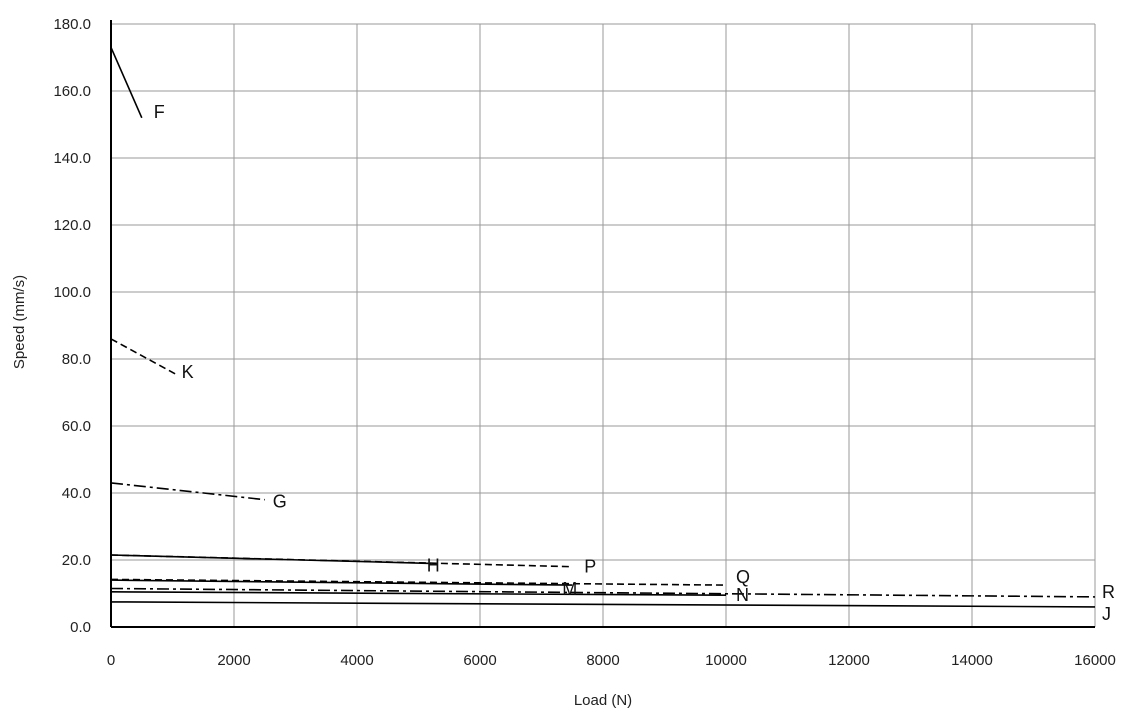  Describe the element at coordinates (1095, 660) in the screenshot. I see `x-tick-label: 16000` at that location.